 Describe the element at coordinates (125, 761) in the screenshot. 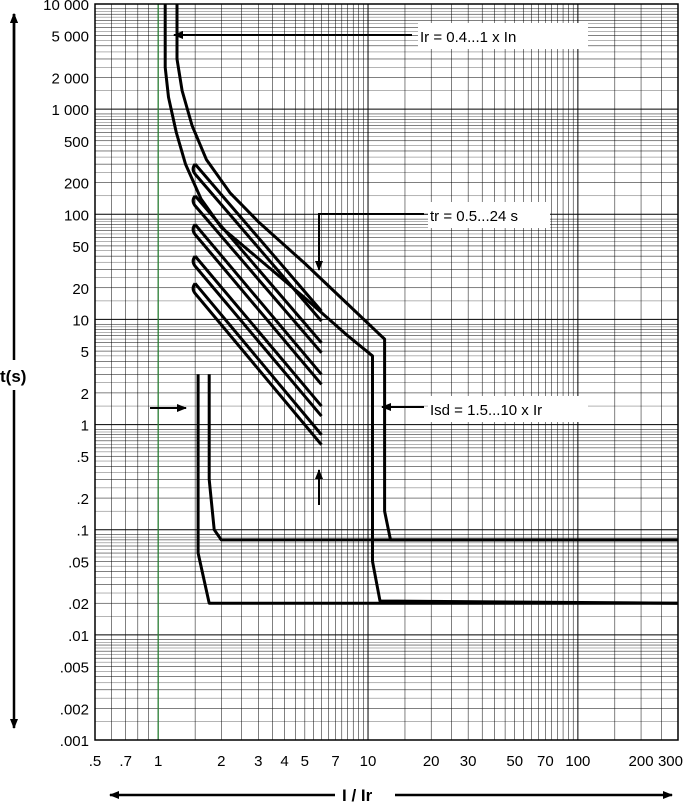

I see `x-tick-label: .7` at that location.